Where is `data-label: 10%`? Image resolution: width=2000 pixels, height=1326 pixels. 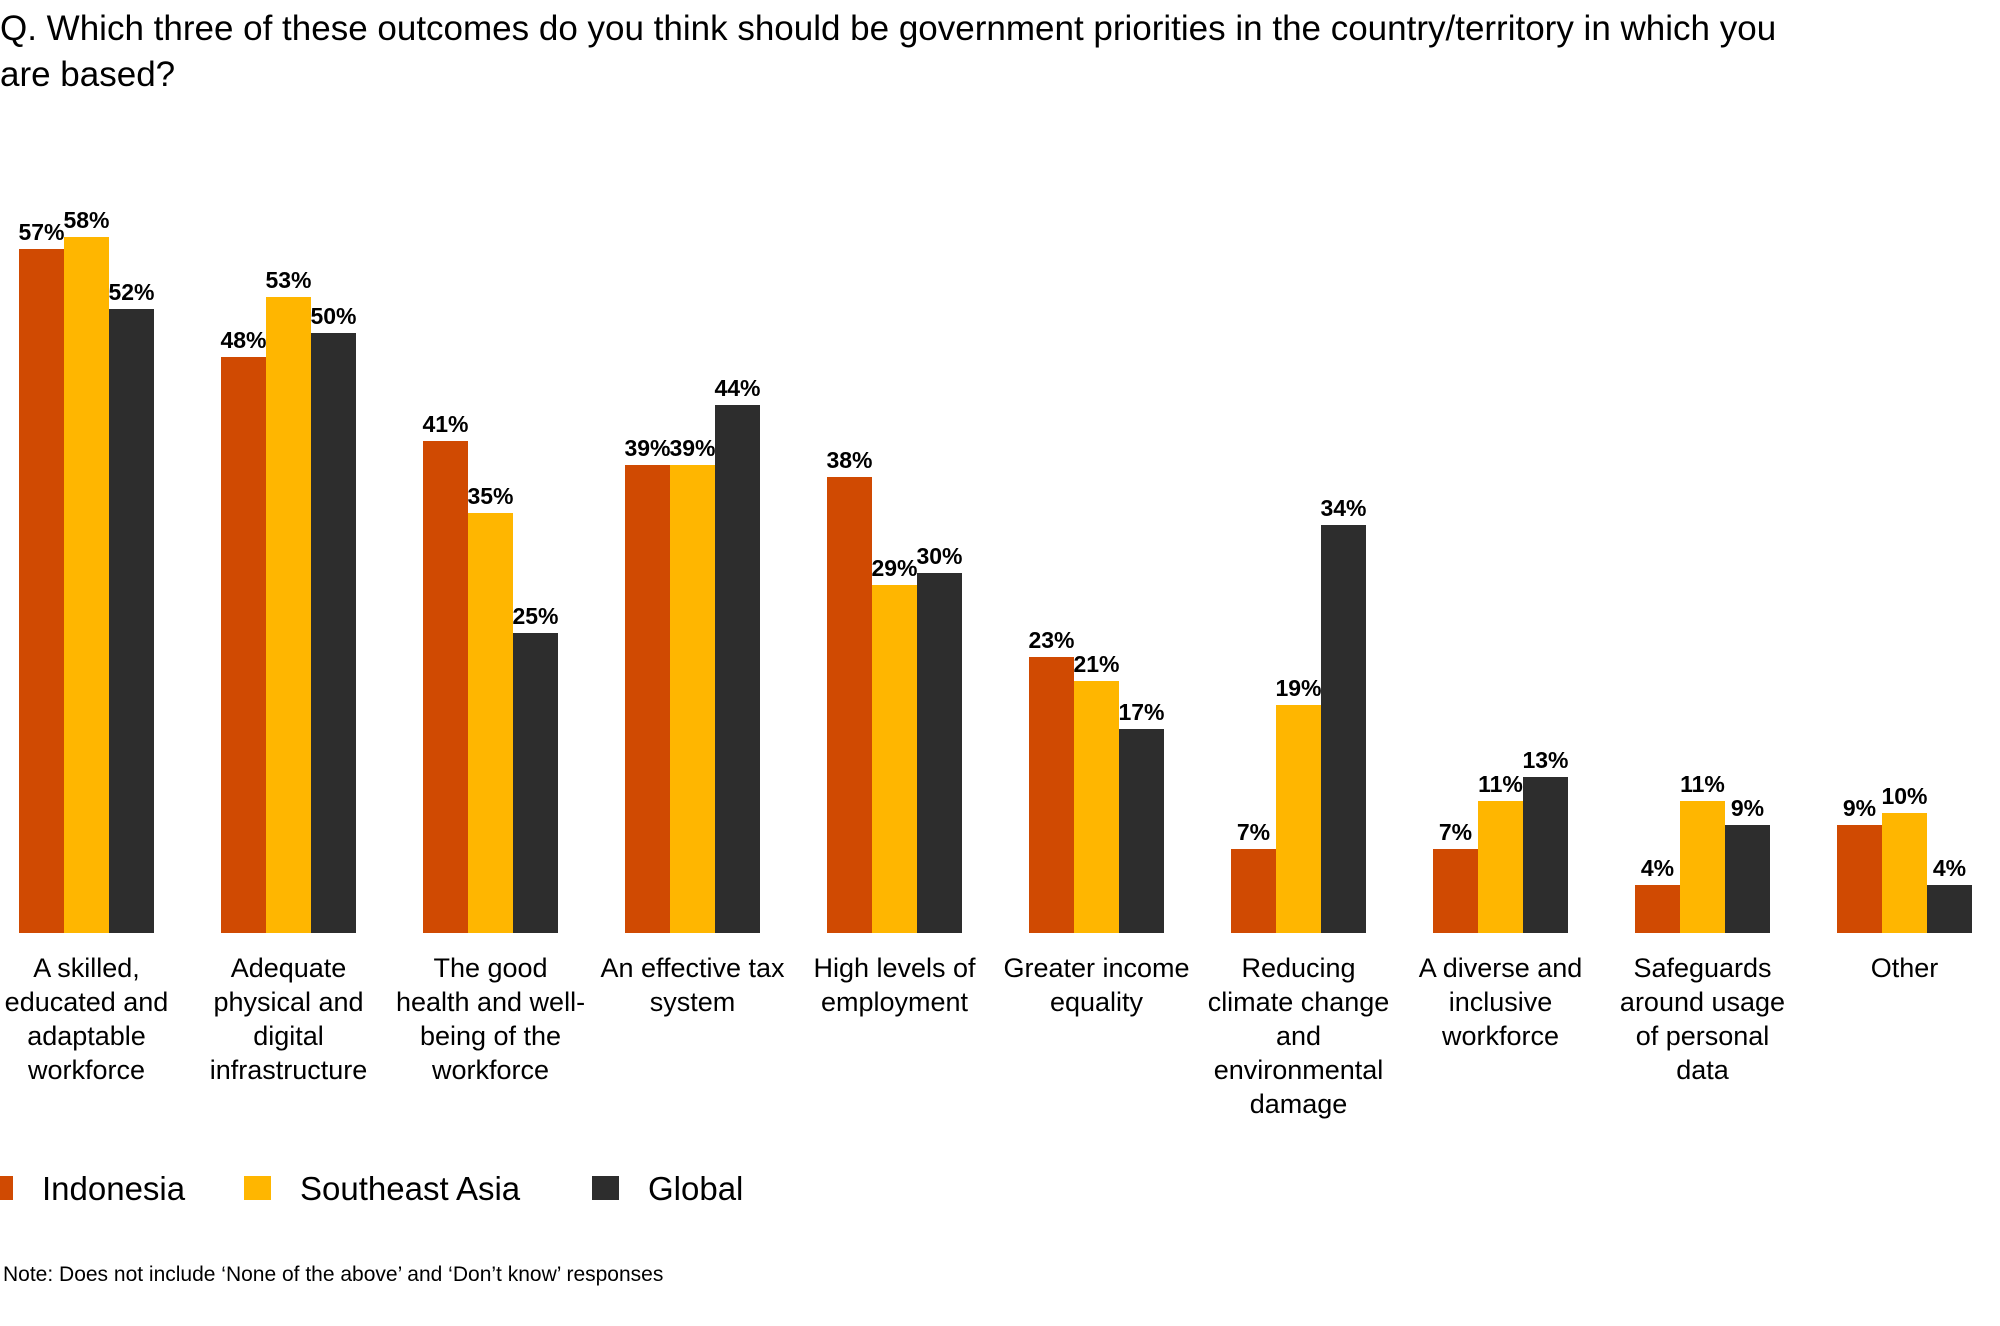
data-label: 10% is located at coordinates (1904, 796).